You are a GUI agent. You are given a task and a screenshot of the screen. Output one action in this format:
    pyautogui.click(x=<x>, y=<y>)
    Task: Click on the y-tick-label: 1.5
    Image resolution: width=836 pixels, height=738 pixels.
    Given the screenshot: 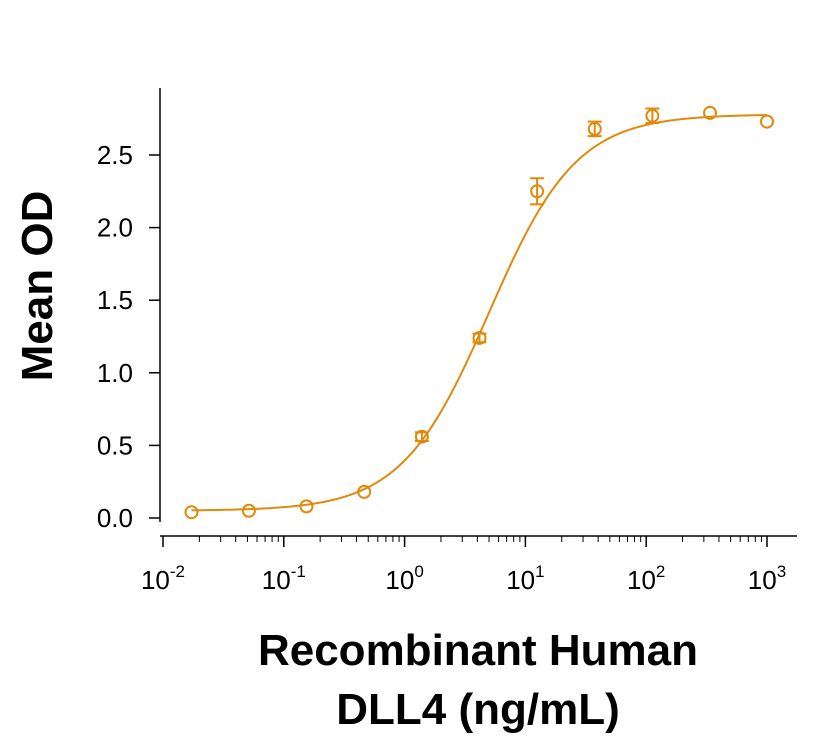 What is the action you would take?
    pyautogui.click(x=115, y=300)
    